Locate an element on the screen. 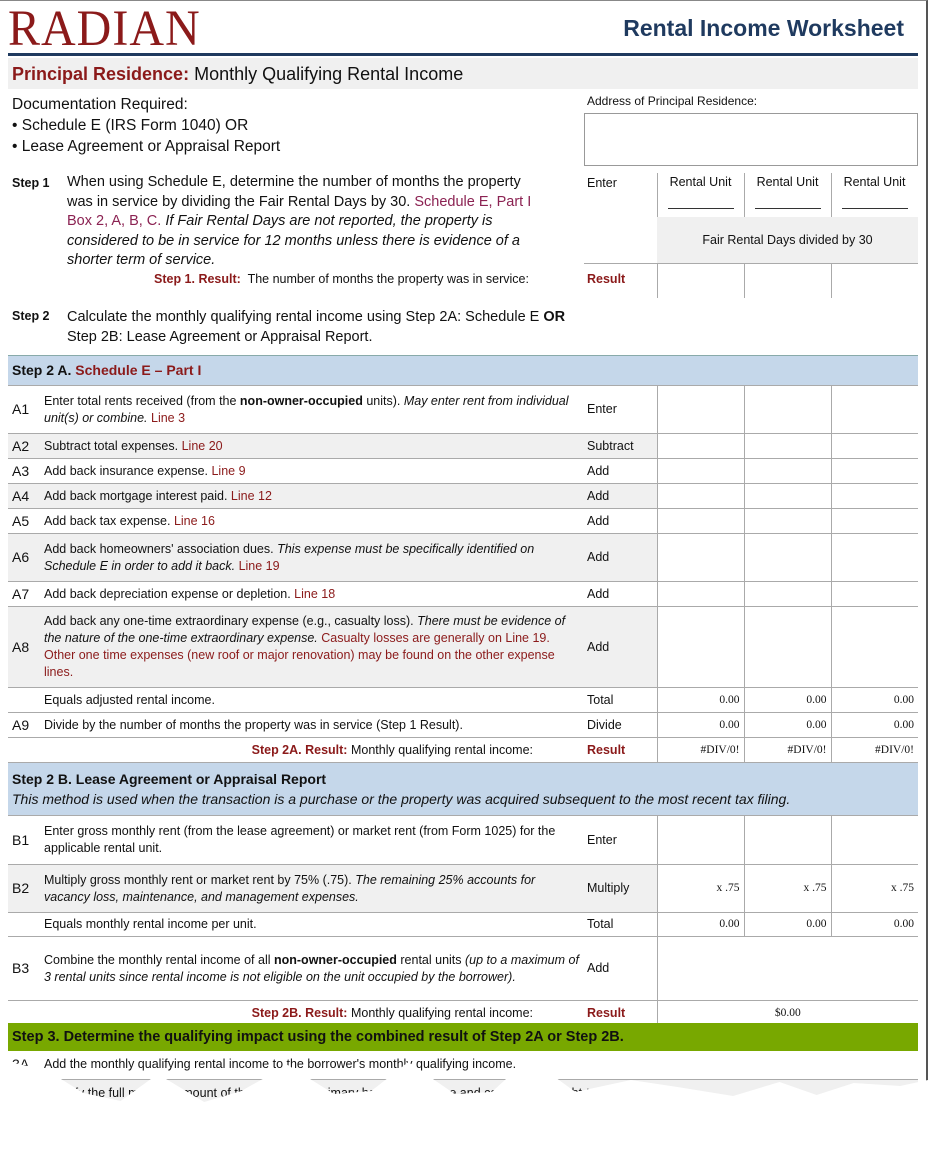 Image resolution: width=942 pixels, height=1153 pixels. radian-logo: RADIAN is located at coordinates (104, 28).